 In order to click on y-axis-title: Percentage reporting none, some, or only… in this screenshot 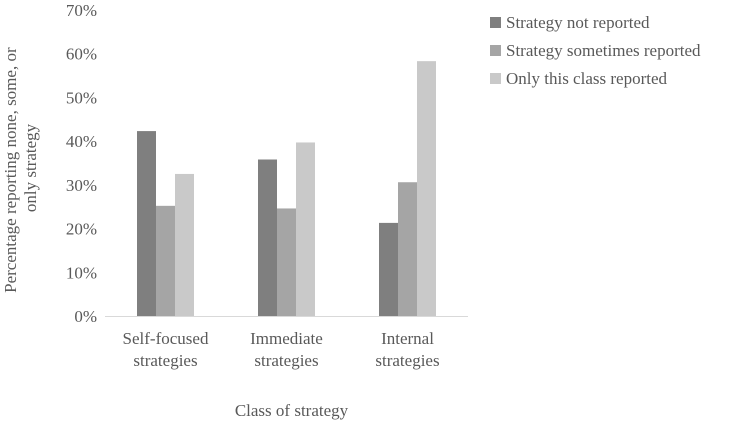, I will do `click(20, 168)`.